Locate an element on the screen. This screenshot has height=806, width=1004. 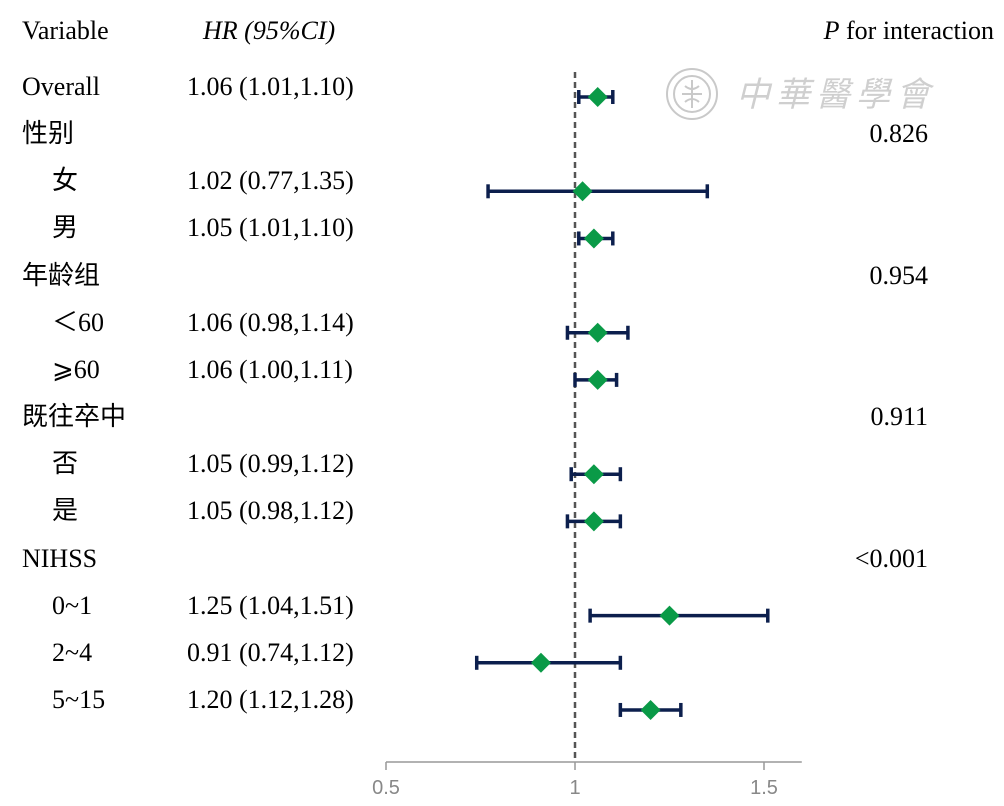
row-hr-ci: 1.06 (1.00,1.11) is located at coordinates (270, 369).